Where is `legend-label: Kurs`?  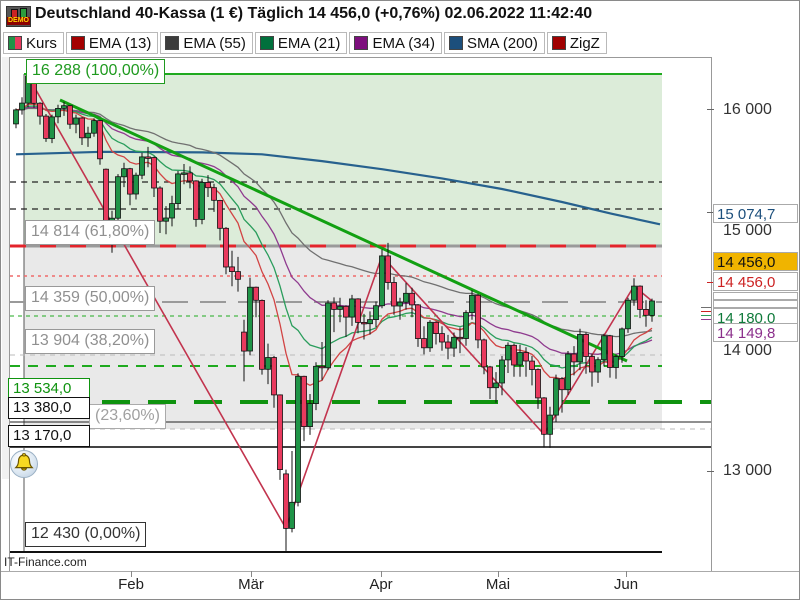
legend-label: Kurs is located at coordinates (41, 43).